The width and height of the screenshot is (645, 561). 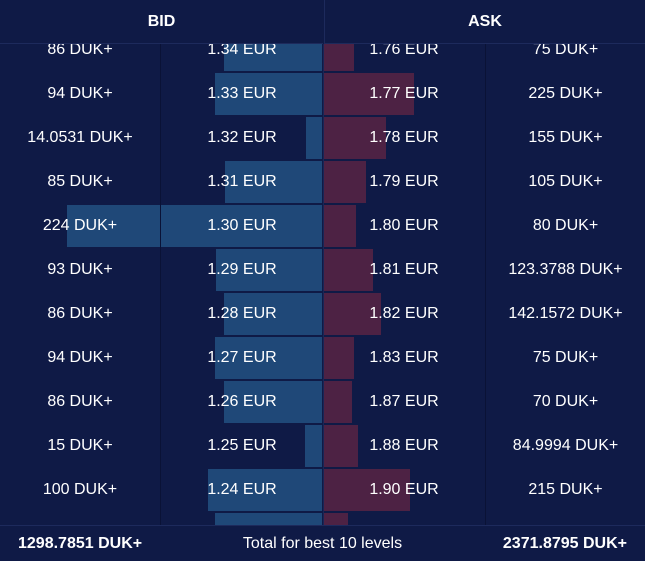 What do you see at coordinates (242, 269) in the screenshot?
I see `bid-price: 1.29 EUR` at bounding box center [242, 269].